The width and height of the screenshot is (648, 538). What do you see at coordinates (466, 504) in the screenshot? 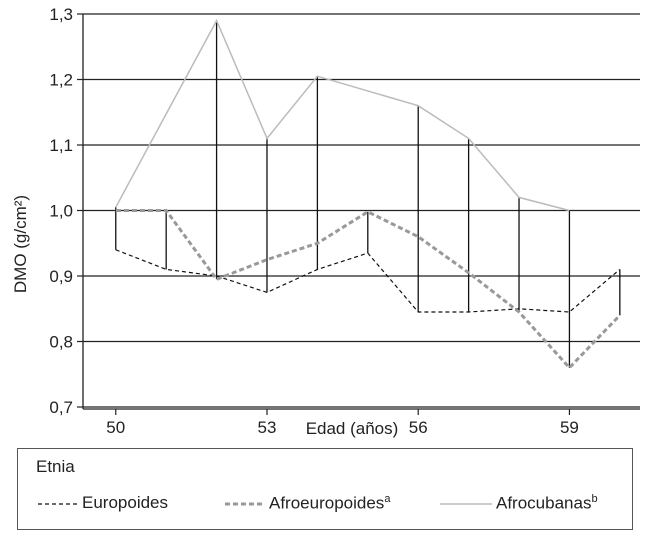
I see `legend-swatch-afrocubanas` at bounding box center [466, 504].